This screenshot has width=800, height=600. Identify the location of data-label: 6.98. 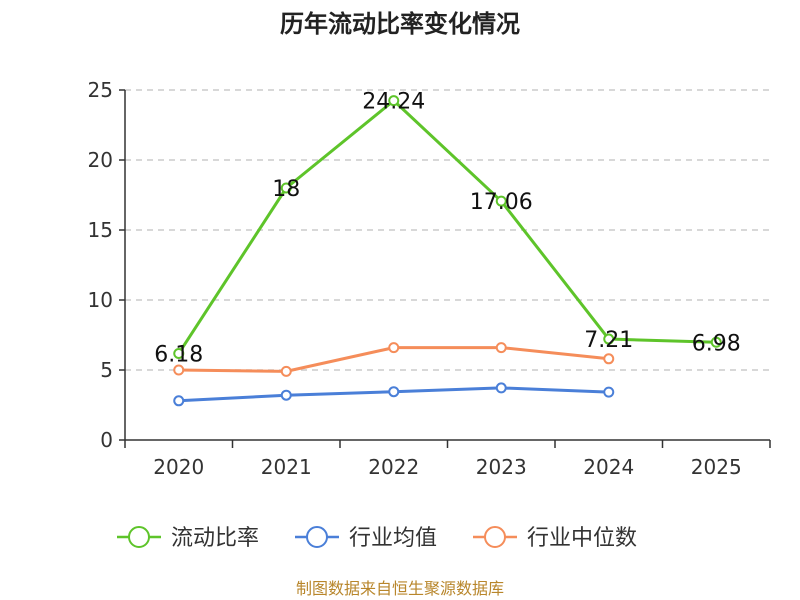
(716, 343).